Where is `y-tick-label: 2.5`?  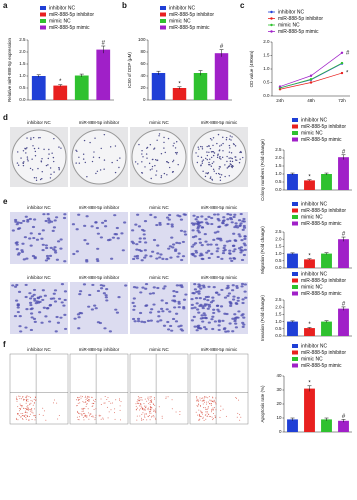 y-tick-label: 2.5 is located at coordinates (278, 299).